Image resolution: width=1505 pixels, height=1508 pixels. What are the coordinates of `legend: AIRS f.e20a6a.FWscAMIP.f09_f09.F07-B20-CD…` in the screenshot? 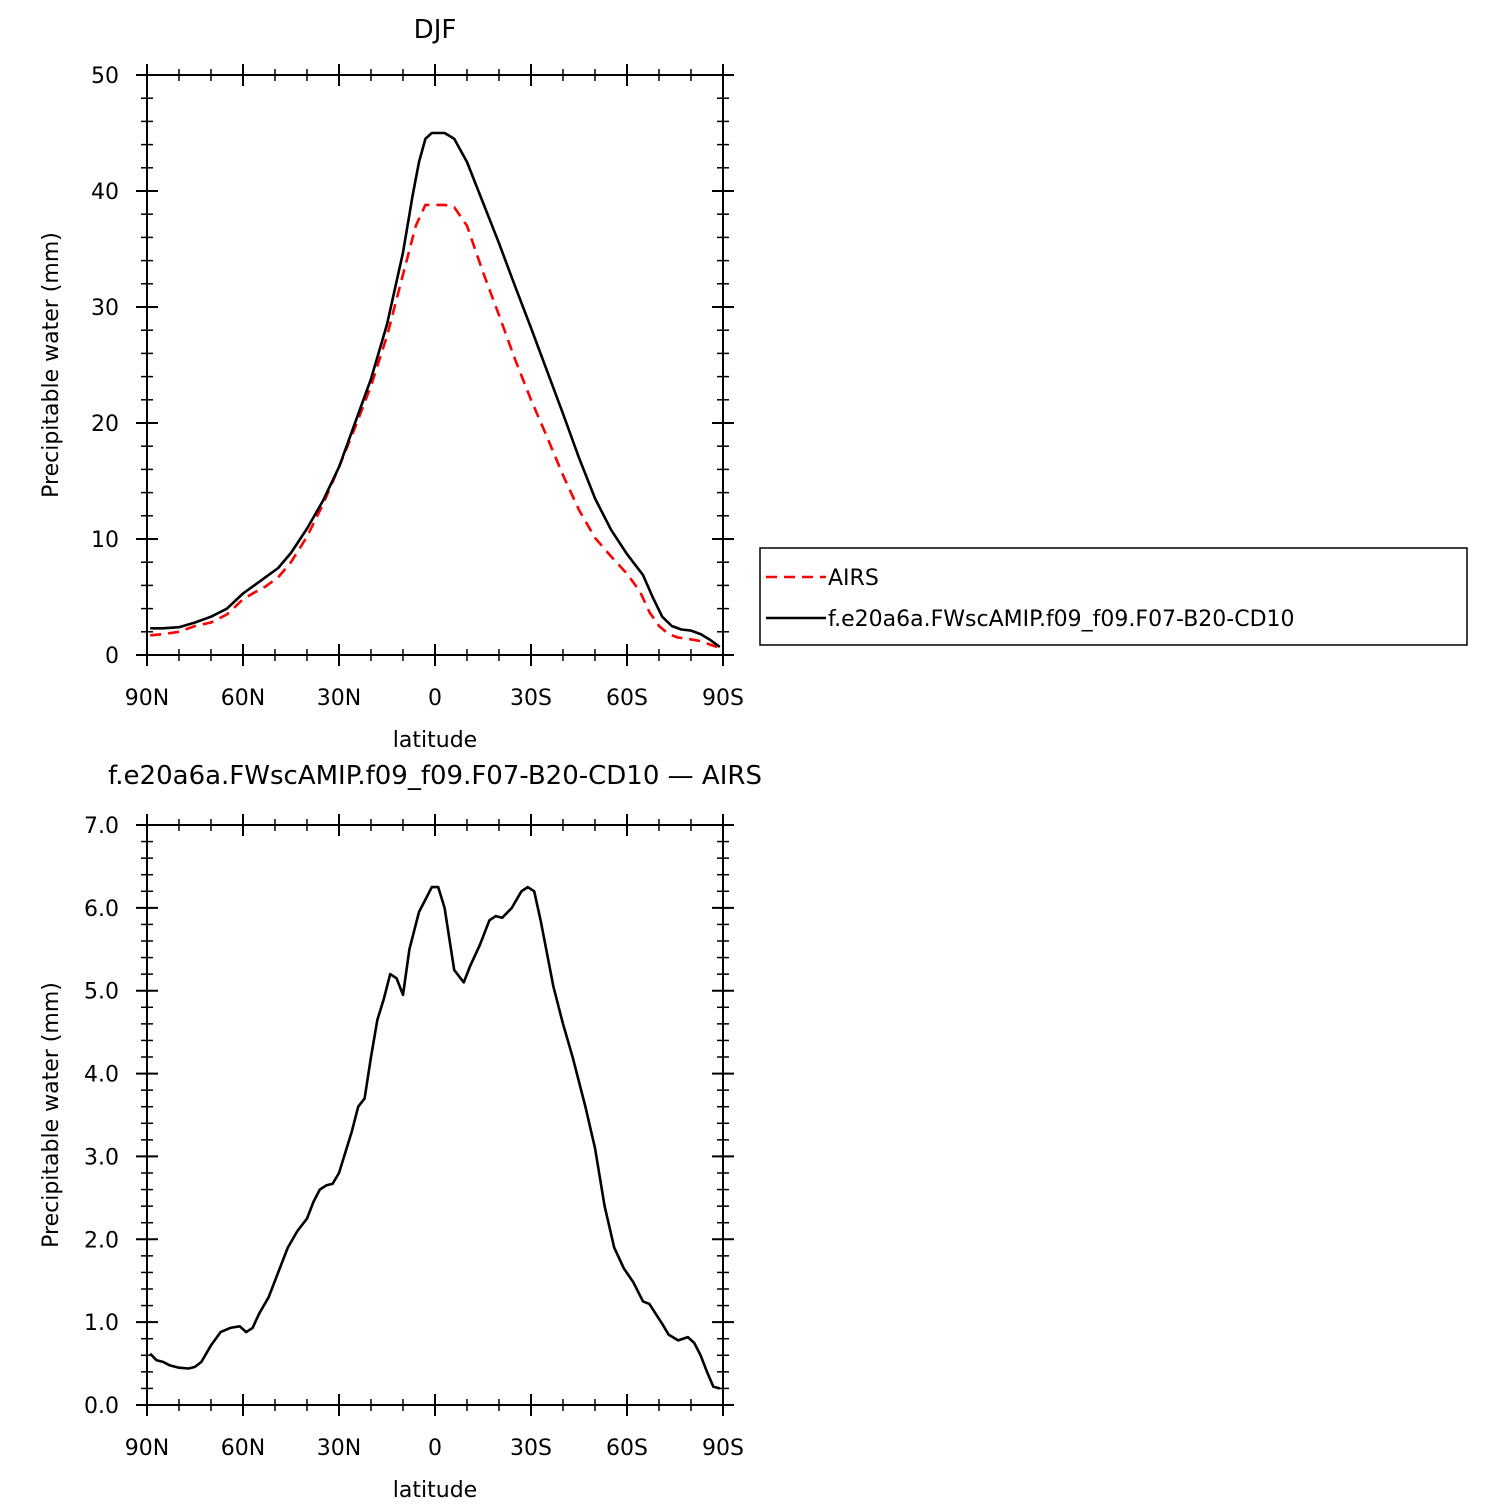 It's located at (1113, 596).